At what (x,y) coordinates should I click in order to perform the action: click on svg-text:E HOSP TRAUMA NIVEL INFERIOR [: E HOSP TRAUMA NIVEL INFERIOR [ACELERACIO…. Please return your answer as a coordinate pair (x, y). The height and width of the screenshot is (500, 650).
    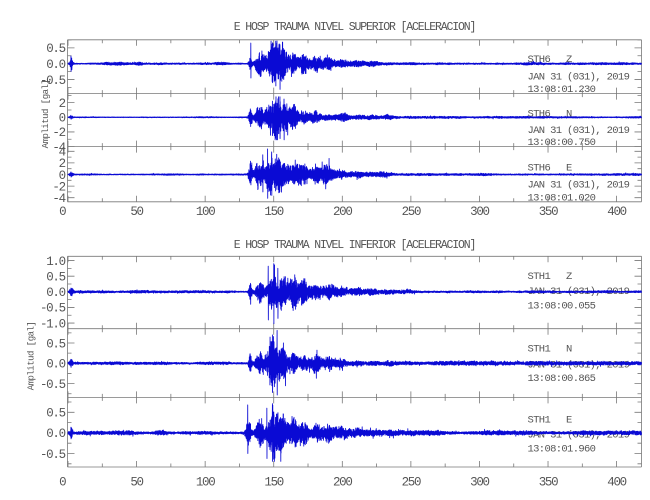
    Looking at the image, I should click on (355, 245).